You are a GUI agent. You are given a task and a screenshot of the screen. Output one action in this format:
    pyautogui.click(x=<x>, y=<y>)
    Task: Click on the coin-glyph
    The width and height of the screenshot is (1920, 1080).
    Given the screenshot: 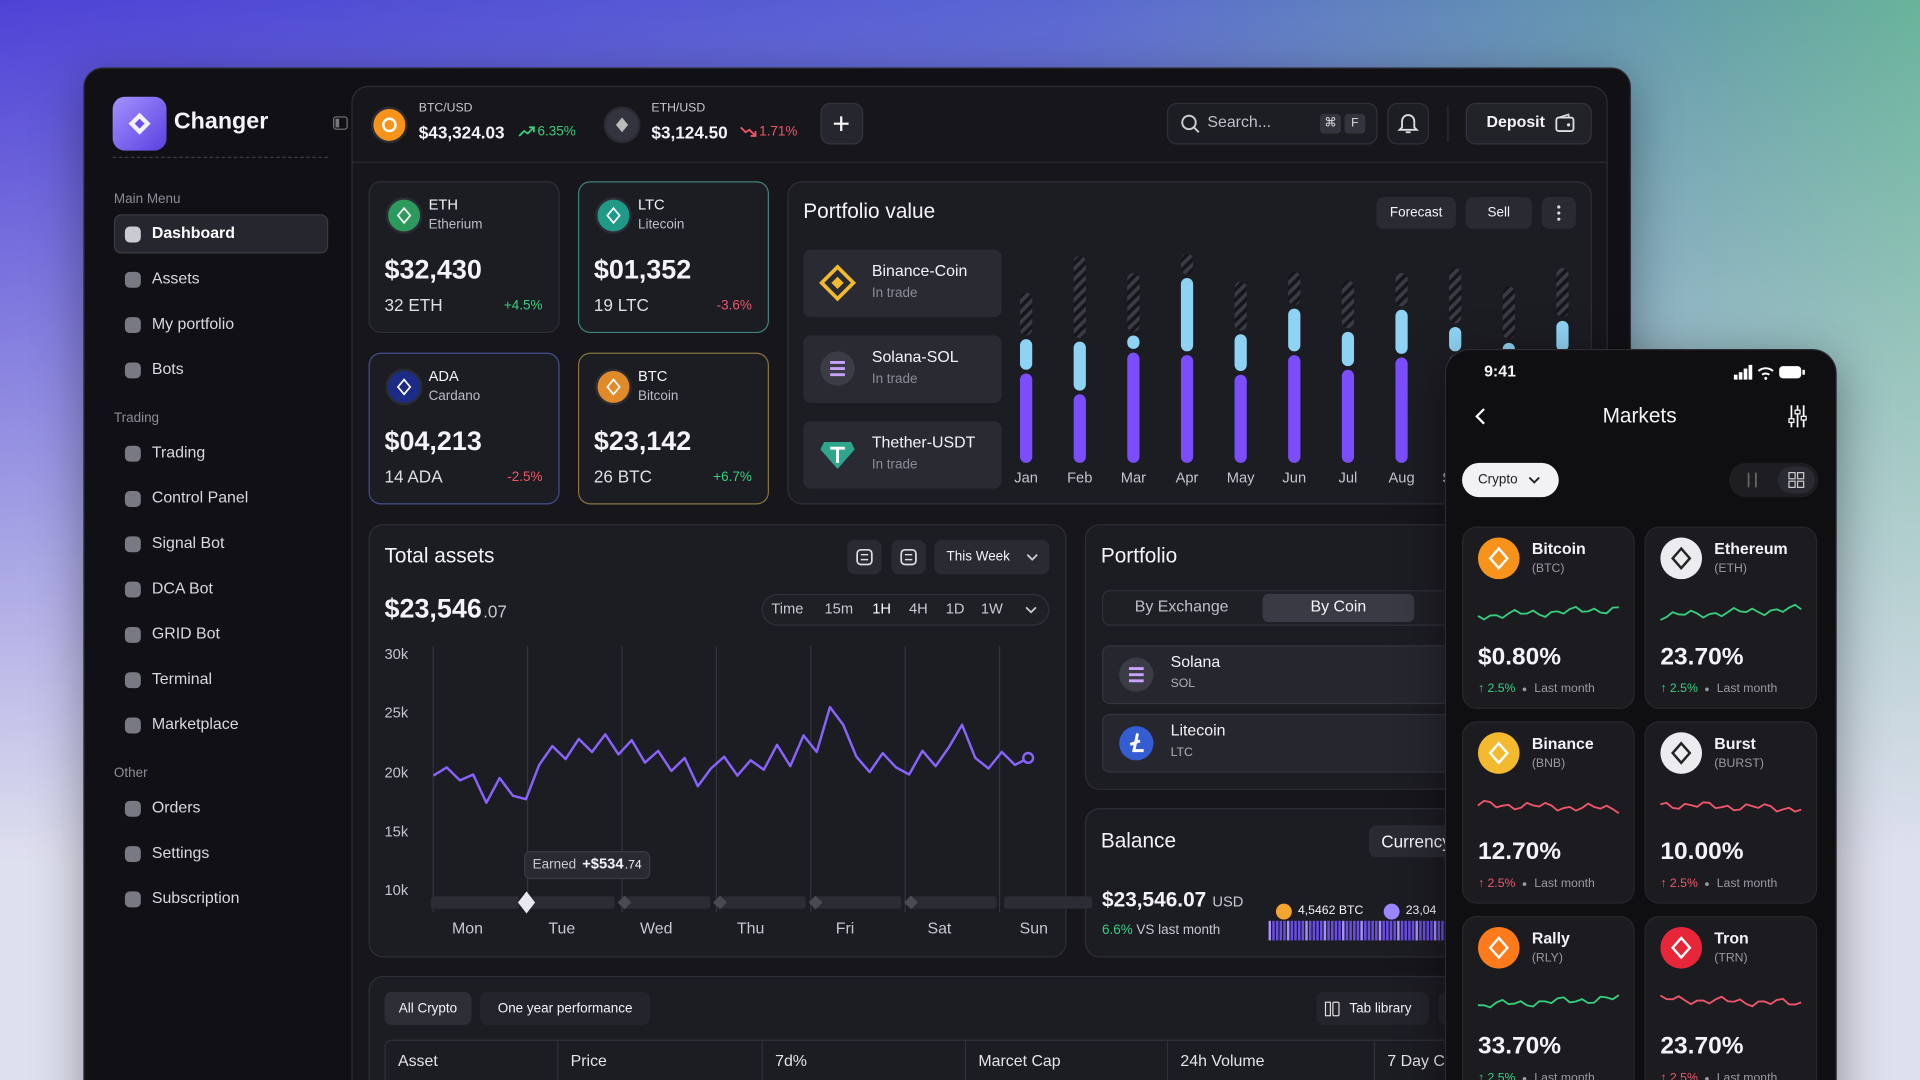 What is the action you would take?
    pyautogui.click(x=613, y=215)
    